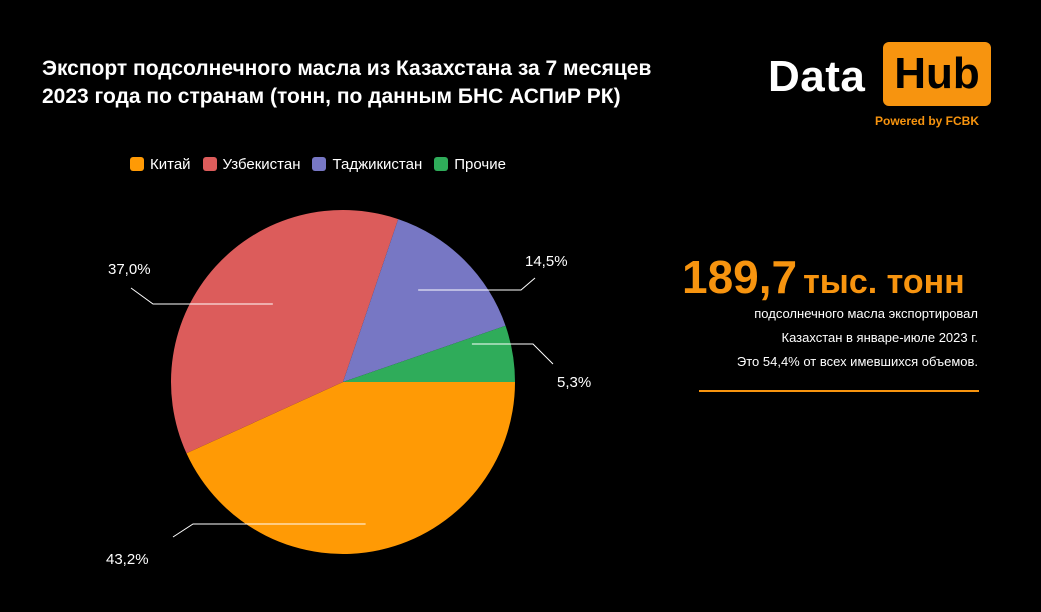  I want to click on legend-swatch-other, so click(441, 164).